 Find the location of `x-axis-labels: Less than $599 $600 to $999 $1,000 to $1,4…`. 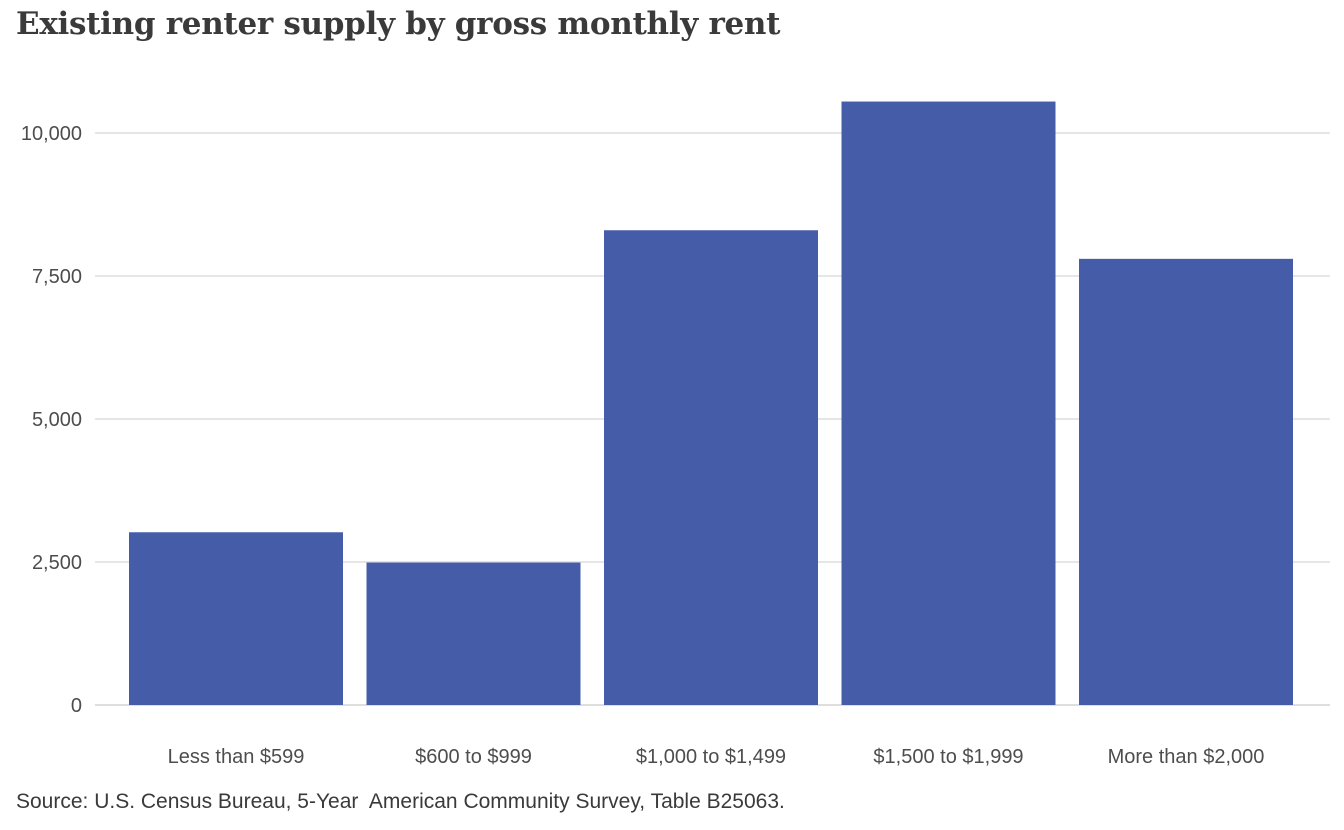

x-axis-labels: Less than $599 $600 to $999 $1,000 to $1,4… is located at coordinates (716, 757).